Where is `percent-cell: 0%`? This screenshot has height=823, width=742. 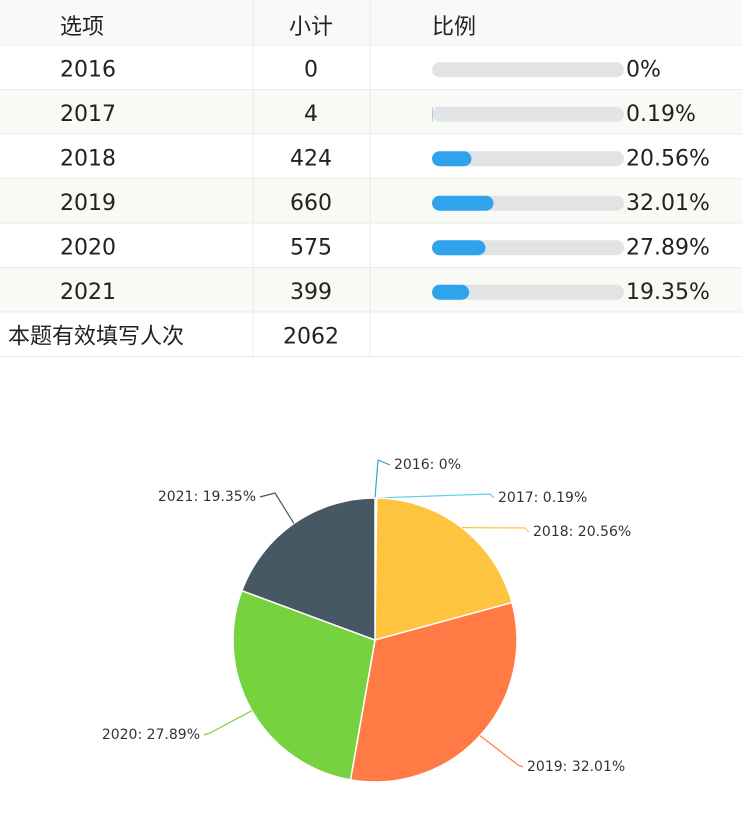
percent-cell: 0% is located at coordinates (643, 69).